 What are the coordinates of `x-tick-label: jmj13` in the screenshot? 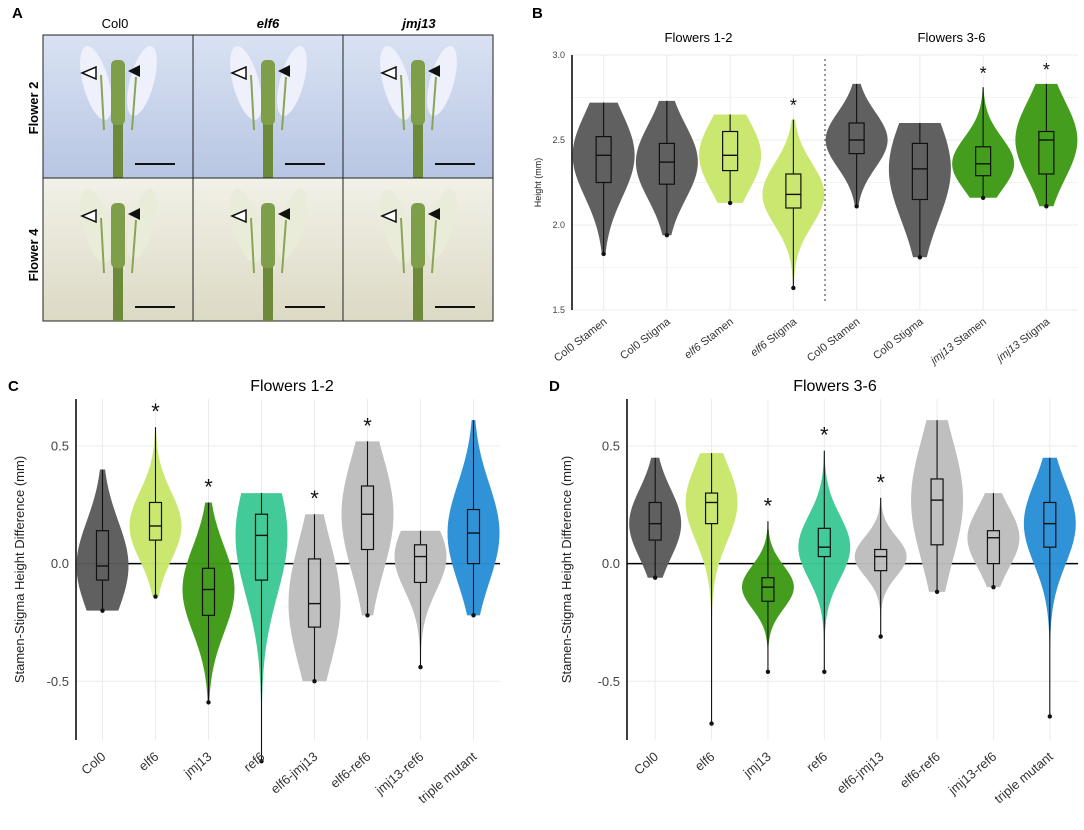 It's located at (197, 765).